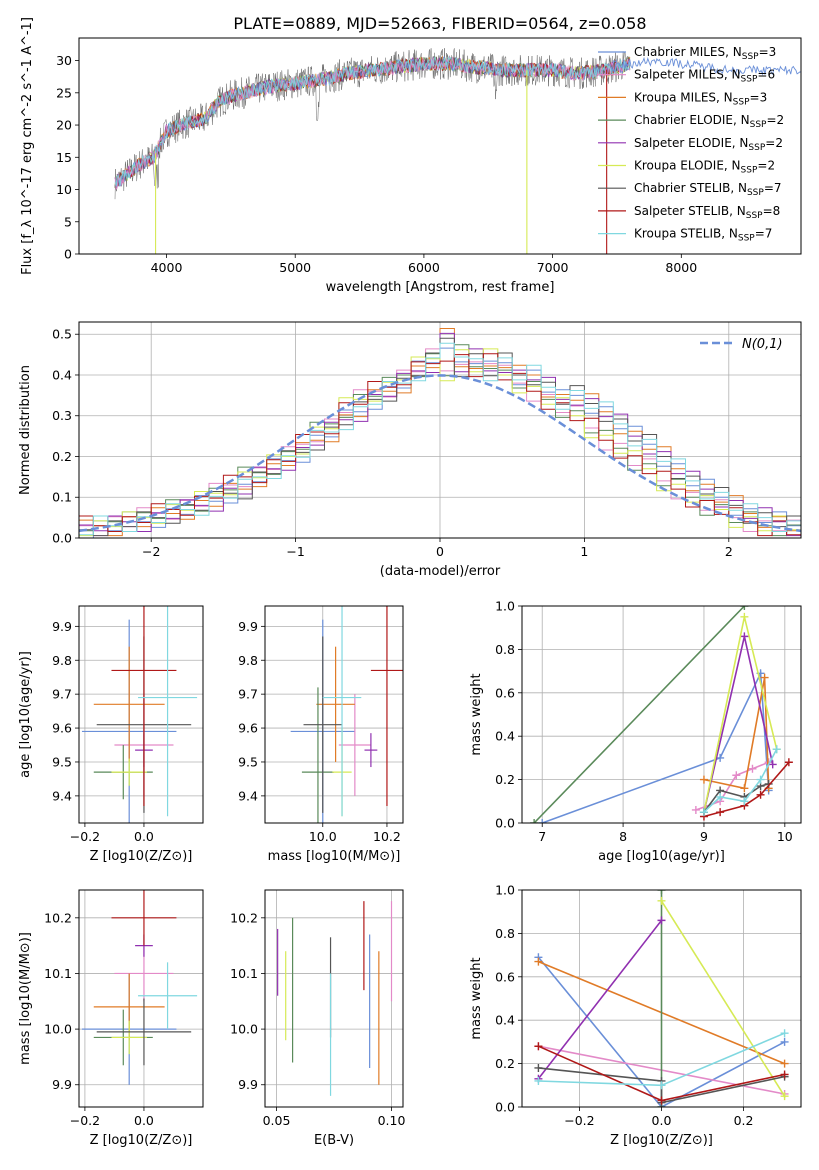 The width and height of the screenshot is (819, 1170). What do you see at coordinates (505, 933) in the screenshot?
I see `y-tick-label: 0.8` at bounding box center [505, 933].